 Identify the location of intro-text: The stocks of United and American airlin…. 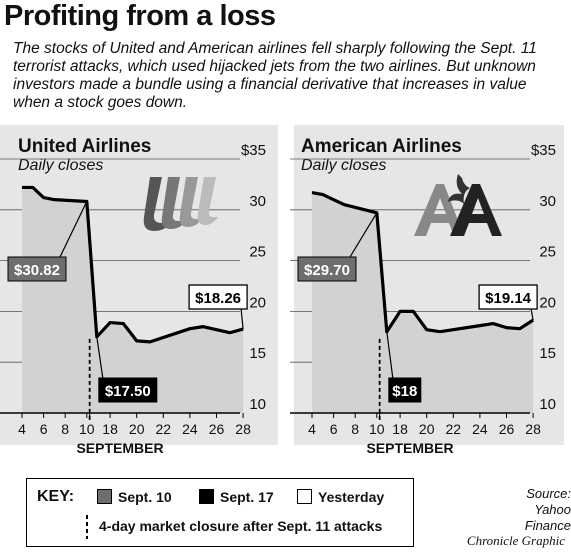
(275, 75).